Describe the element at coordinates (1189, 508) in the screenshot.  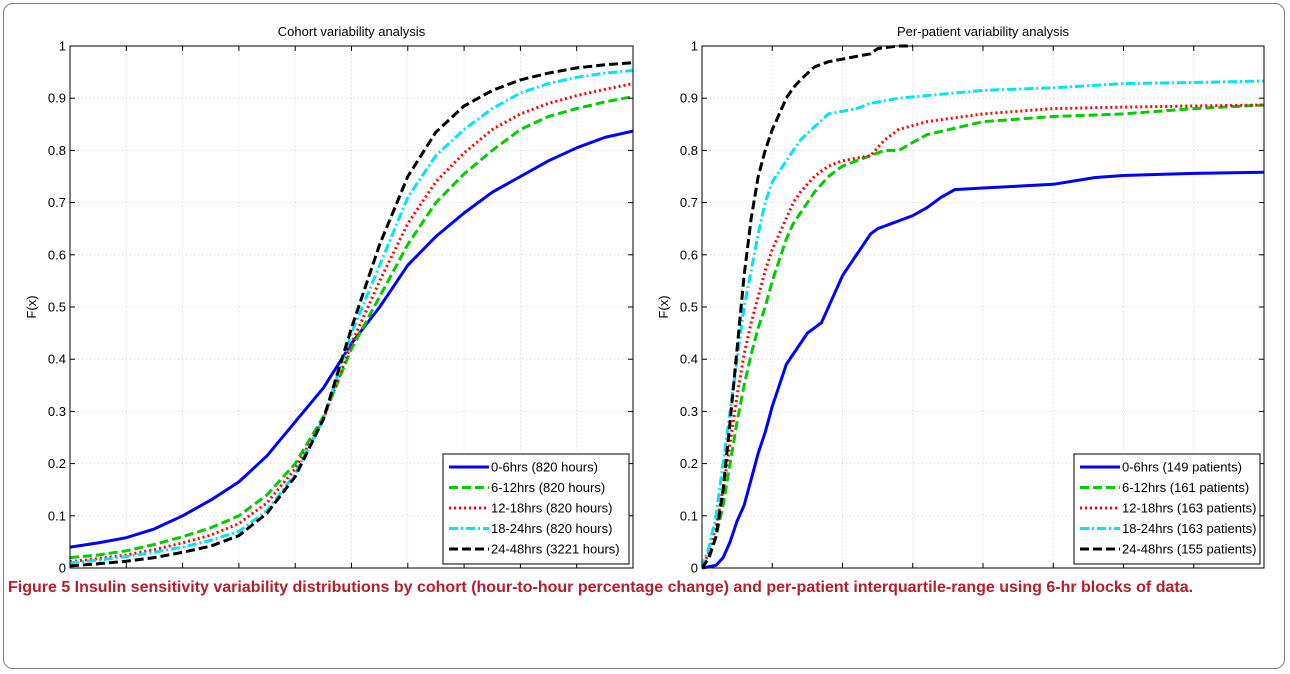
I see `legend-label-3: 12-18hrs (163 patients)` at that location.